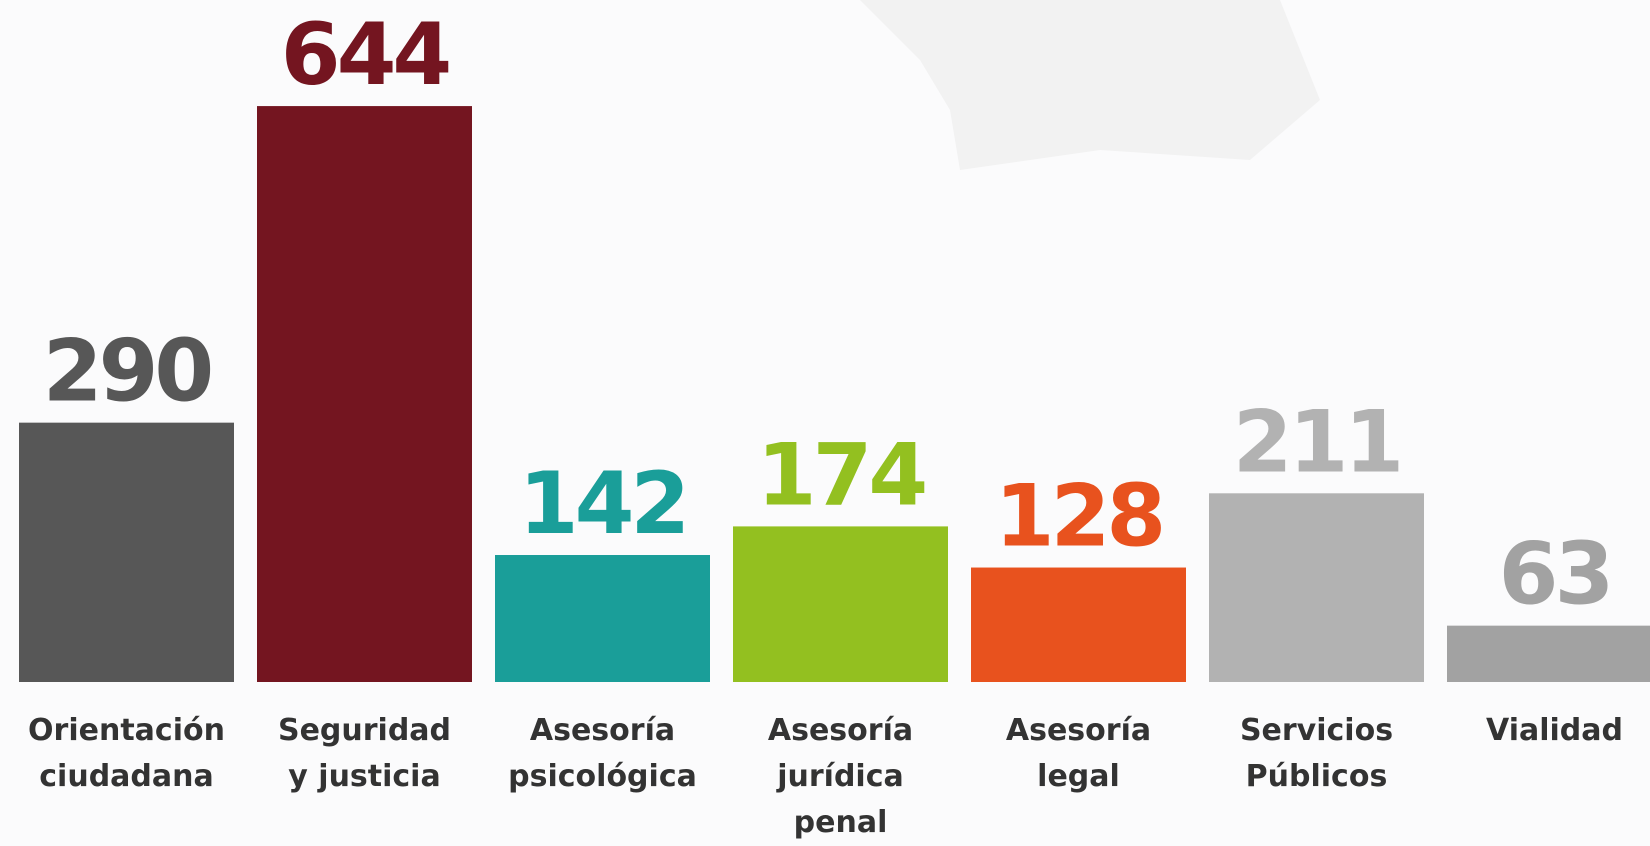 The height and width of the screenshot is (846, 1650). Describe the element at coordinates (603, 754) in the screenshot. I see `category-label: Asesoría psicológica` at that location.